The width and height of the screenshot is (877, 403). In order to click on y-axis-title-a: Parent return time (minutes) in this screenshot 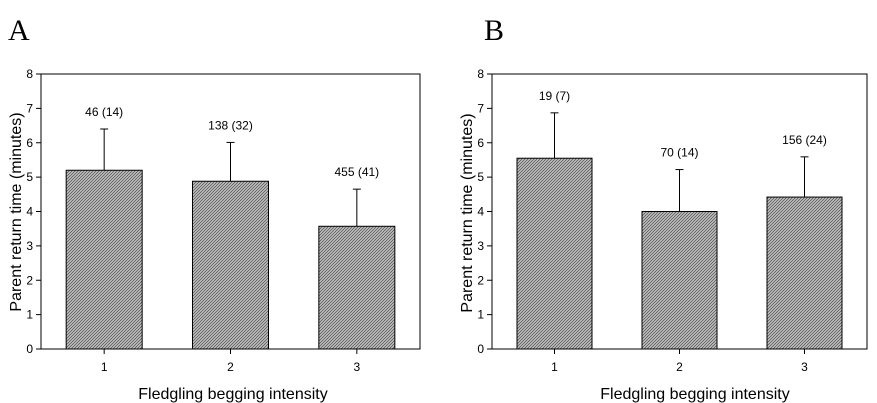, I will do `click(16, 211)`.